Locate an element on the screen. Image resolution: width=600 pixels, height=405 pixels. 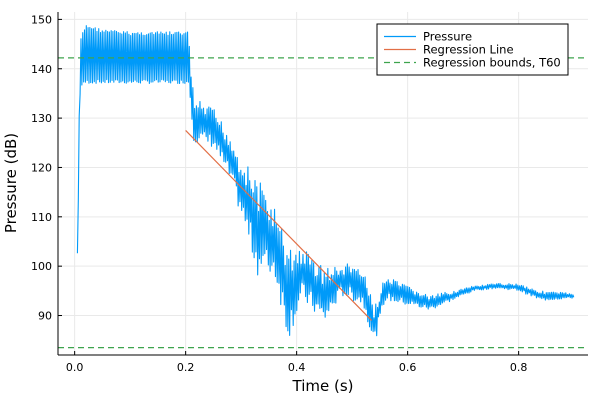
y-tick-label: 150 is located at coordinates (41, 19).